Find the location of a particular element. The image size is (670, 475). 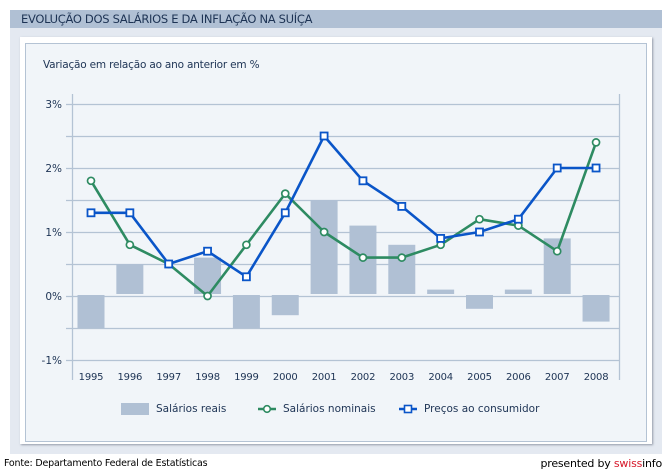

x-tick-label: 1996 is located at coordinates (130, 377).